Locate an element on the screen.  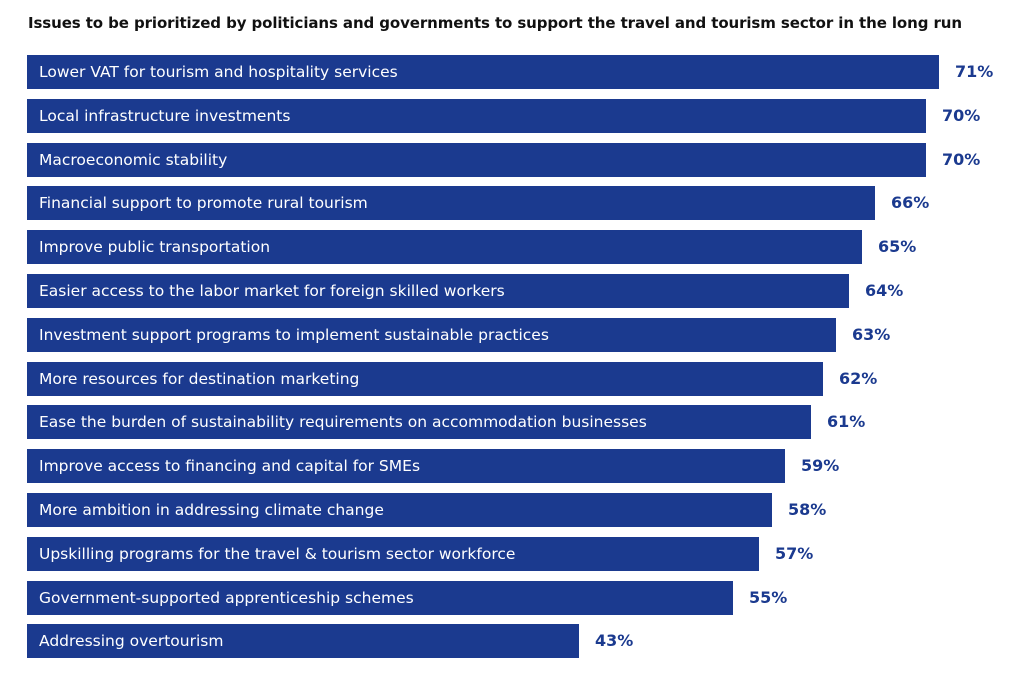
value-label: 58% is located at coordinates (807, 509).